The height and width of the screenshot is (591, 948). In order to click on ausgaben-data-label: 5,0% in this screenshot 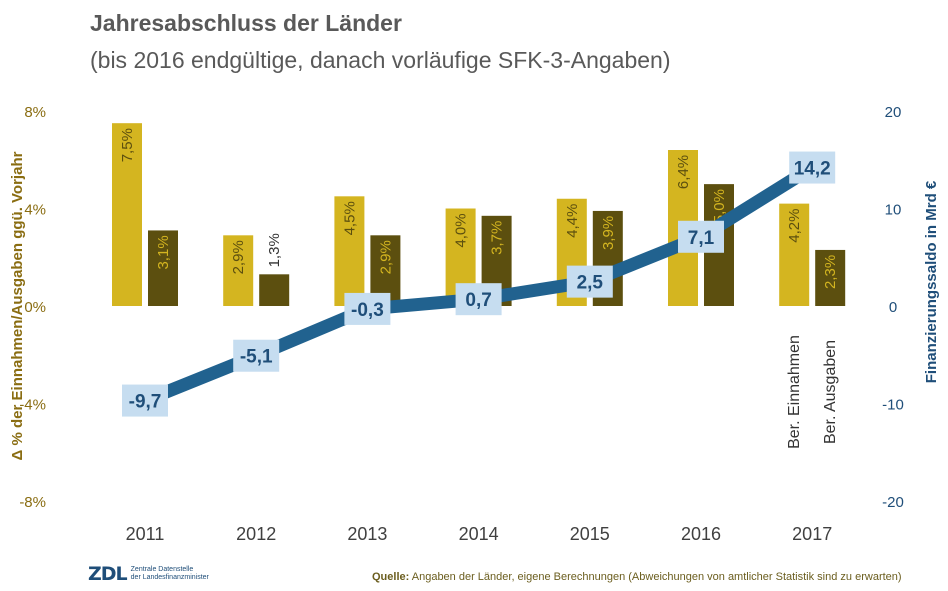, I will do `click(719, 206)`.